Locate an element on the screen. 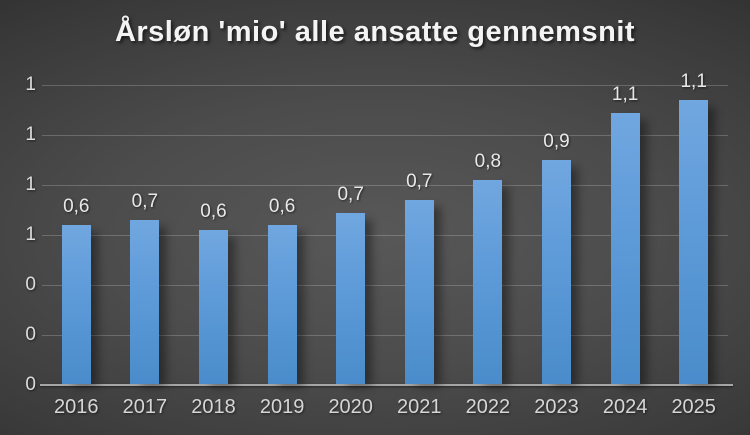 Image resolution: width=750 pixels, height=435 pixels. bar-2019 is located at coordinates (282, 304).